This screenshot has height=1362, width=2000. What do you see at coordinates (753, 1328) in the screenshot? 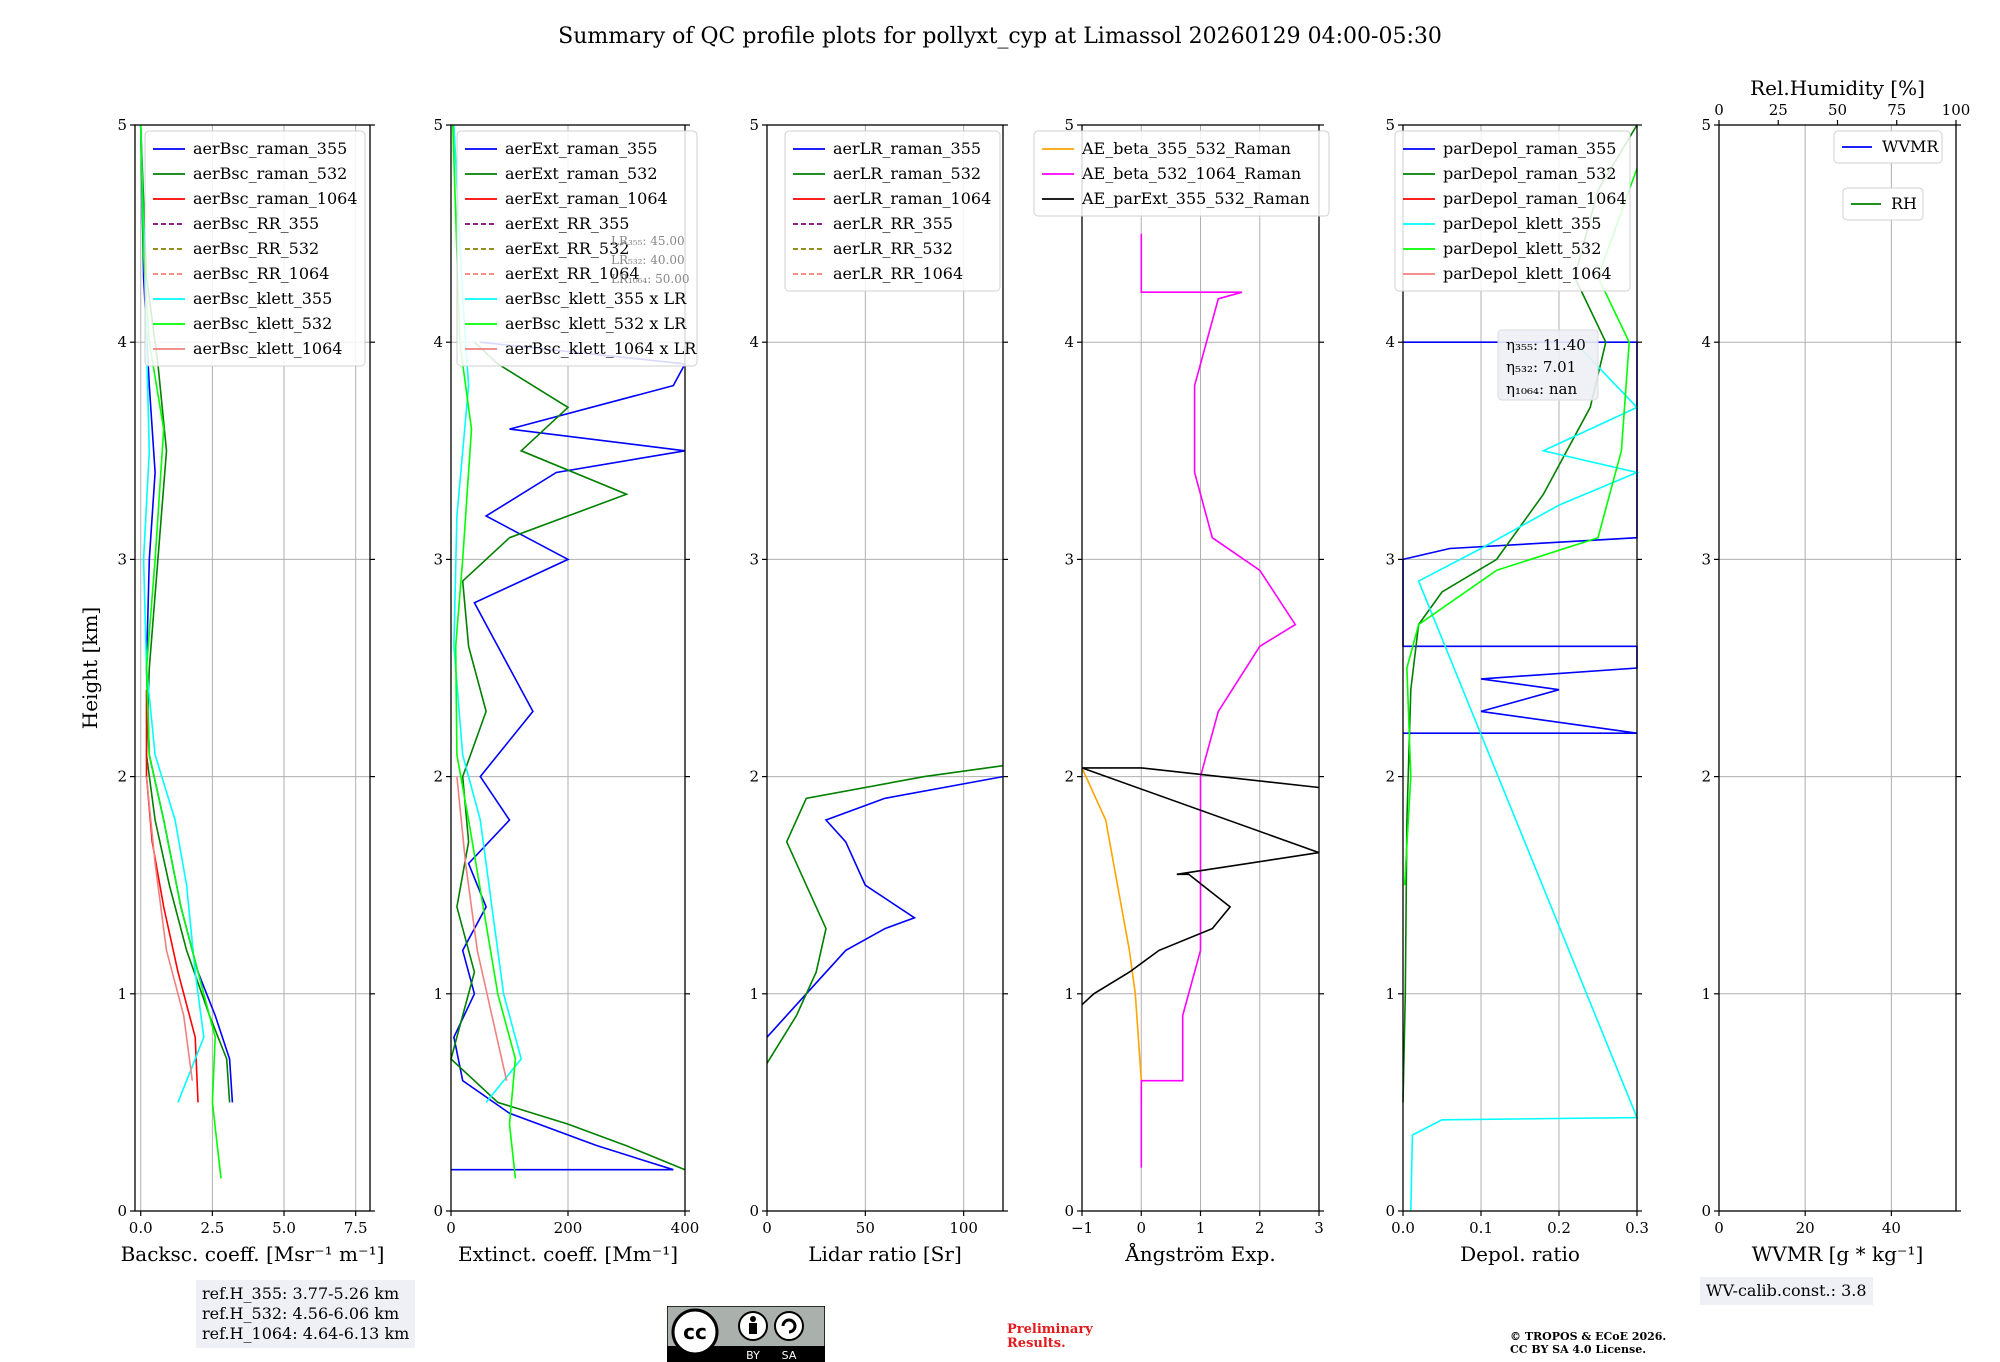
I see `by-person-body-icon` at bounding box center [753, 1328].